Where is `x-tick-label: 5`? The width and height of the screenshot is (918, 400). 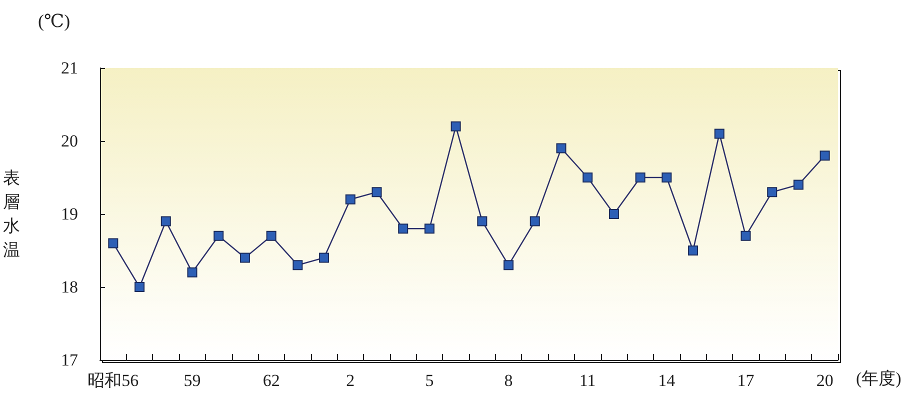 x-tick-label: 5 is located at coordinates (429, 380).